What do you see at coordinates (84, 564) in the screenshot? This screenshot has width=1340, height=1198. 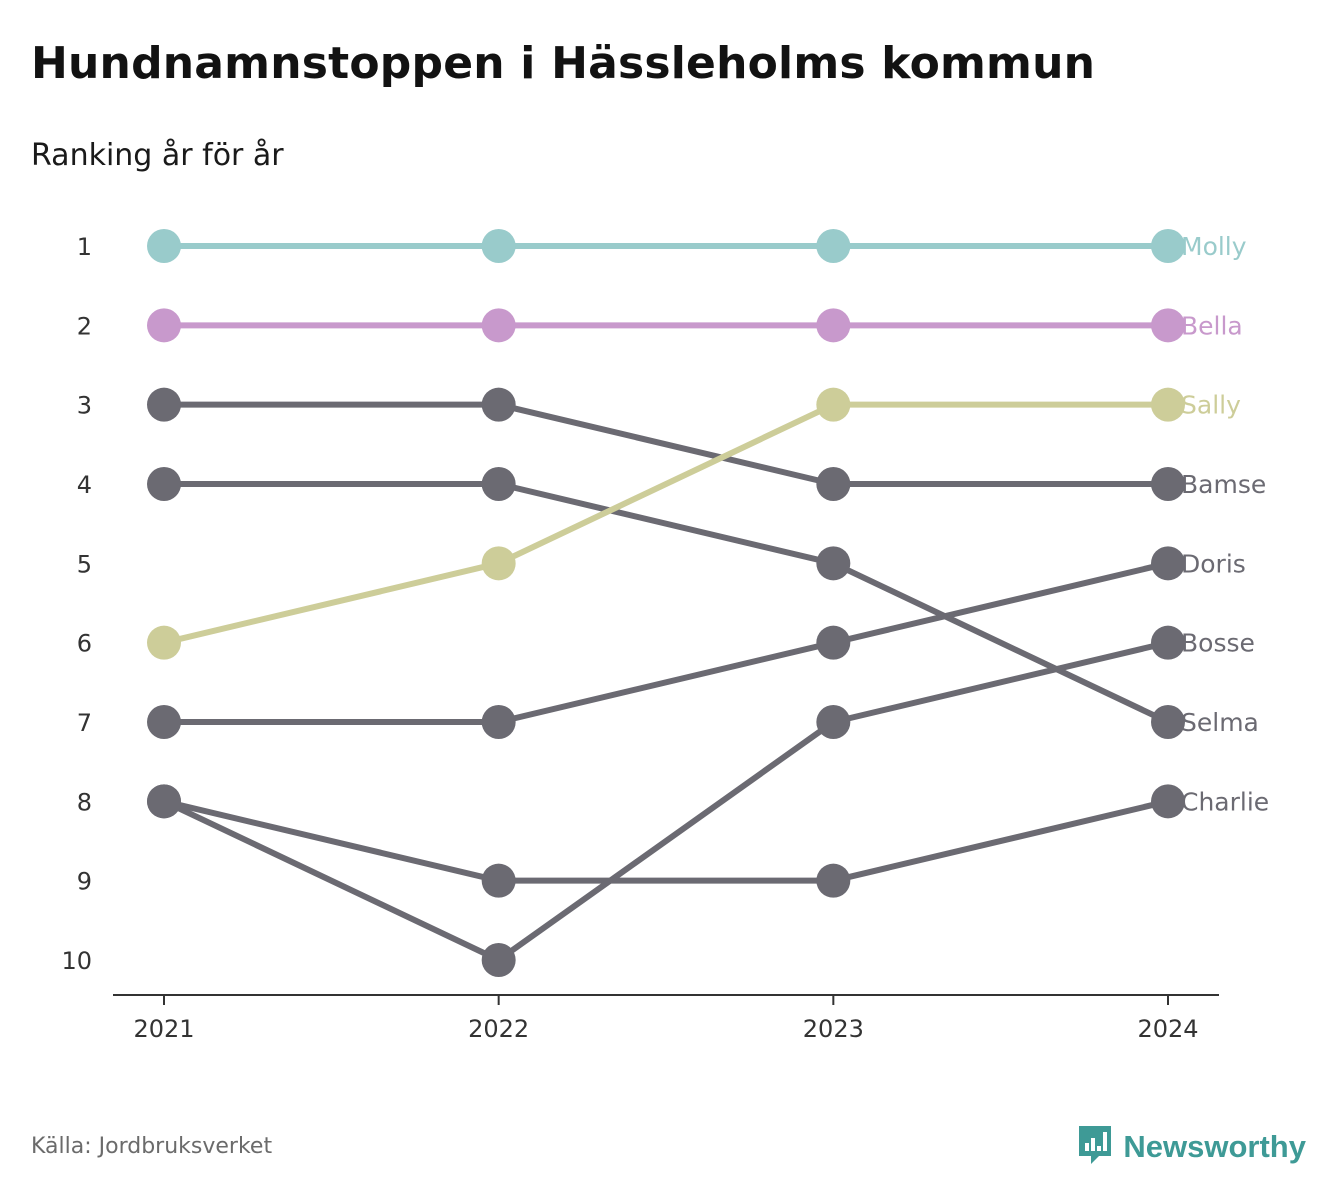 I see `y-tick-label: 5` at bounding box center [84, 564].